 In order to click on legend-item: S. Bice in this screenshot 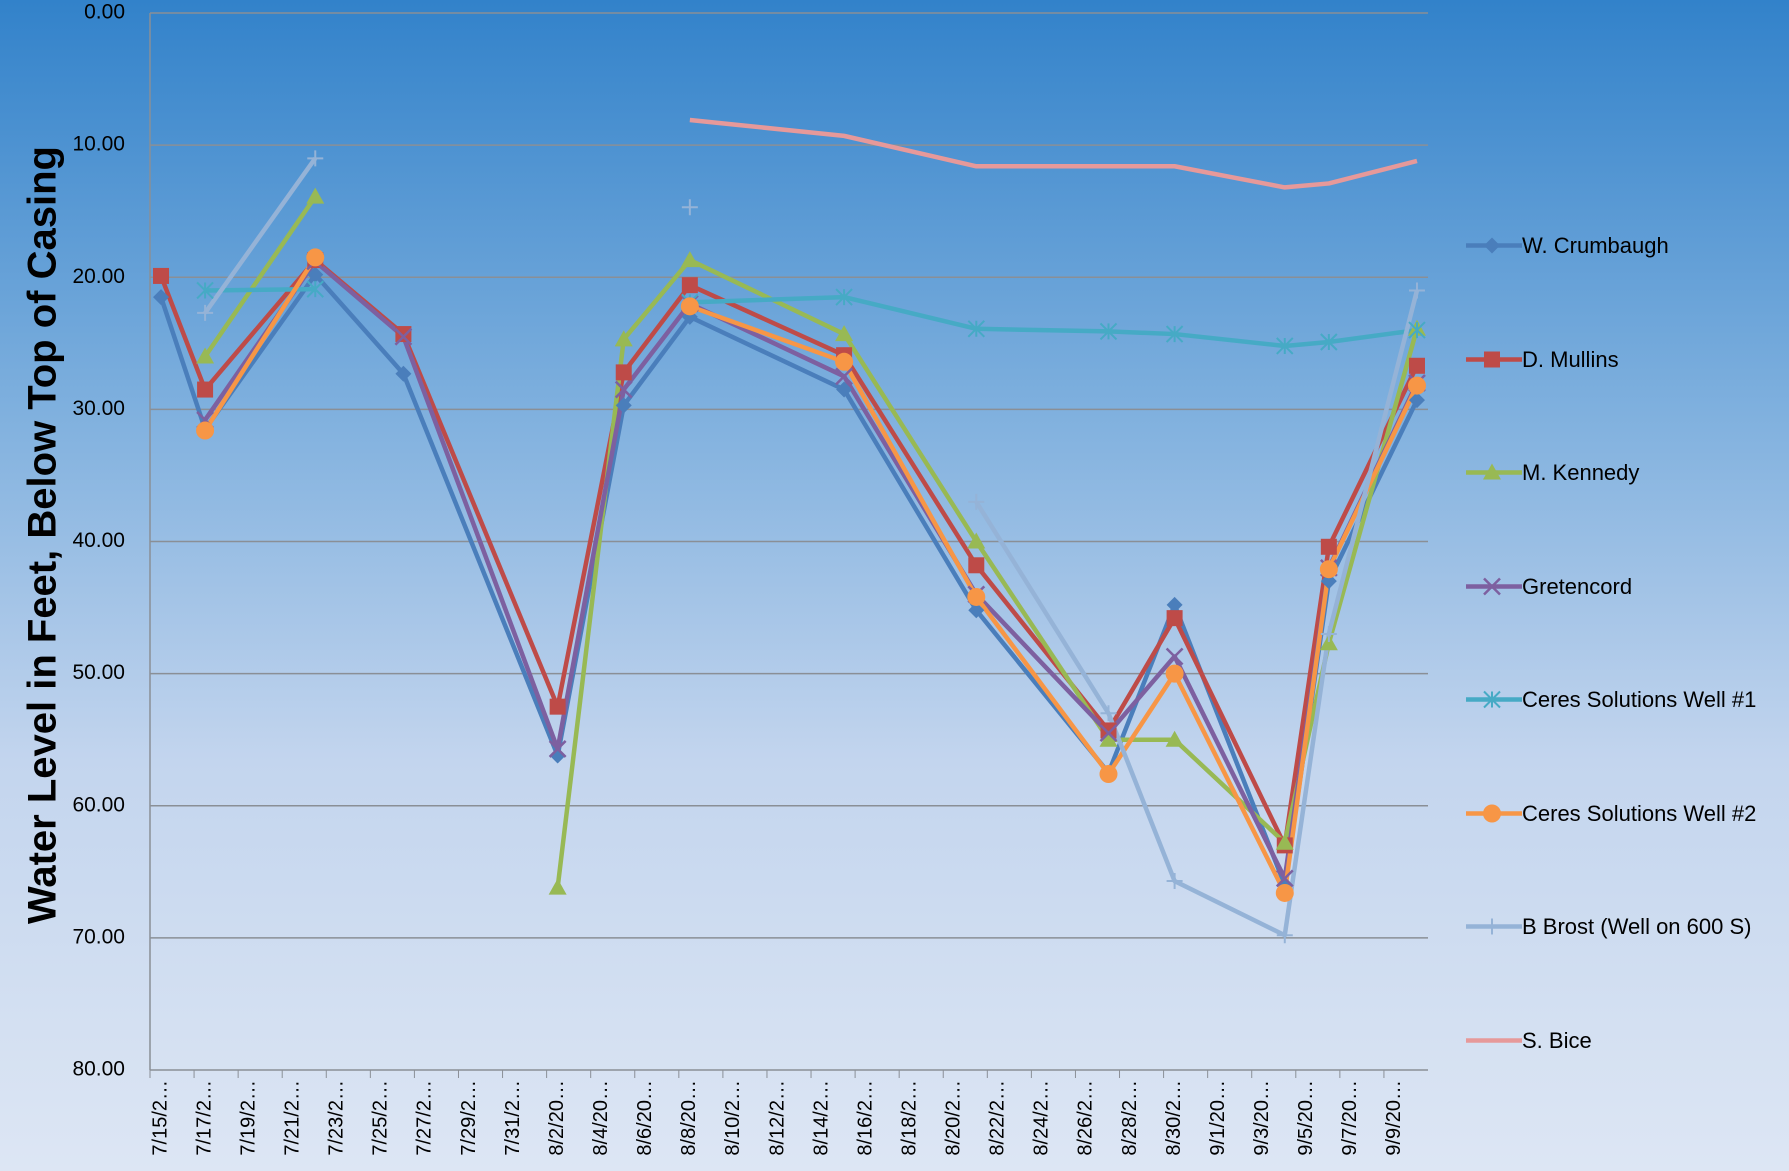, I will do `click(1624, 1040)`.